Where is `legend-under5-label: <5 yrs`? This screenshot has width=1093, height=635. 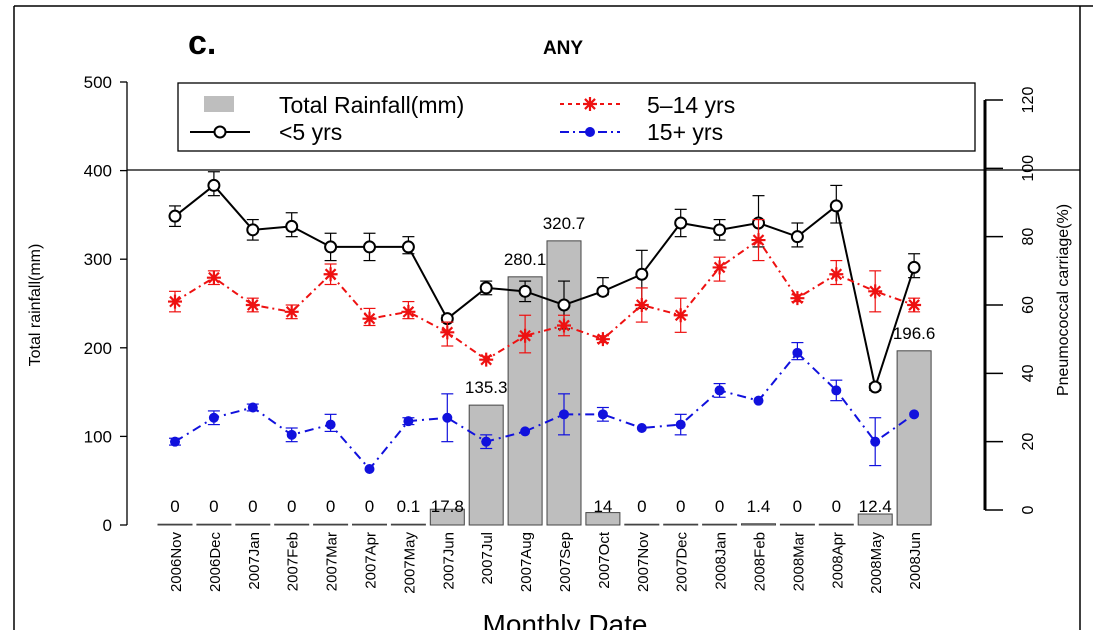 legend-under5-label: <5 yrs is located at coordinates (310, 132).